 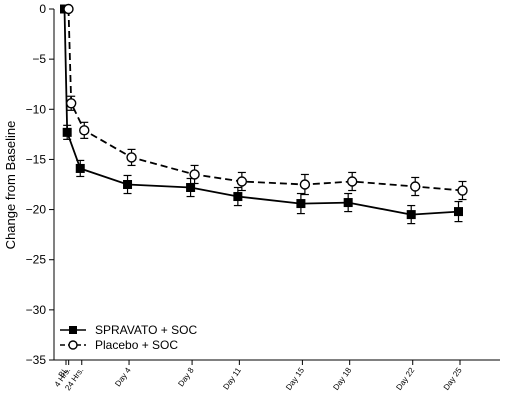 I want to click on legend-item-spravato: SPRAVATO + SOC, so click(x=128, y=330).